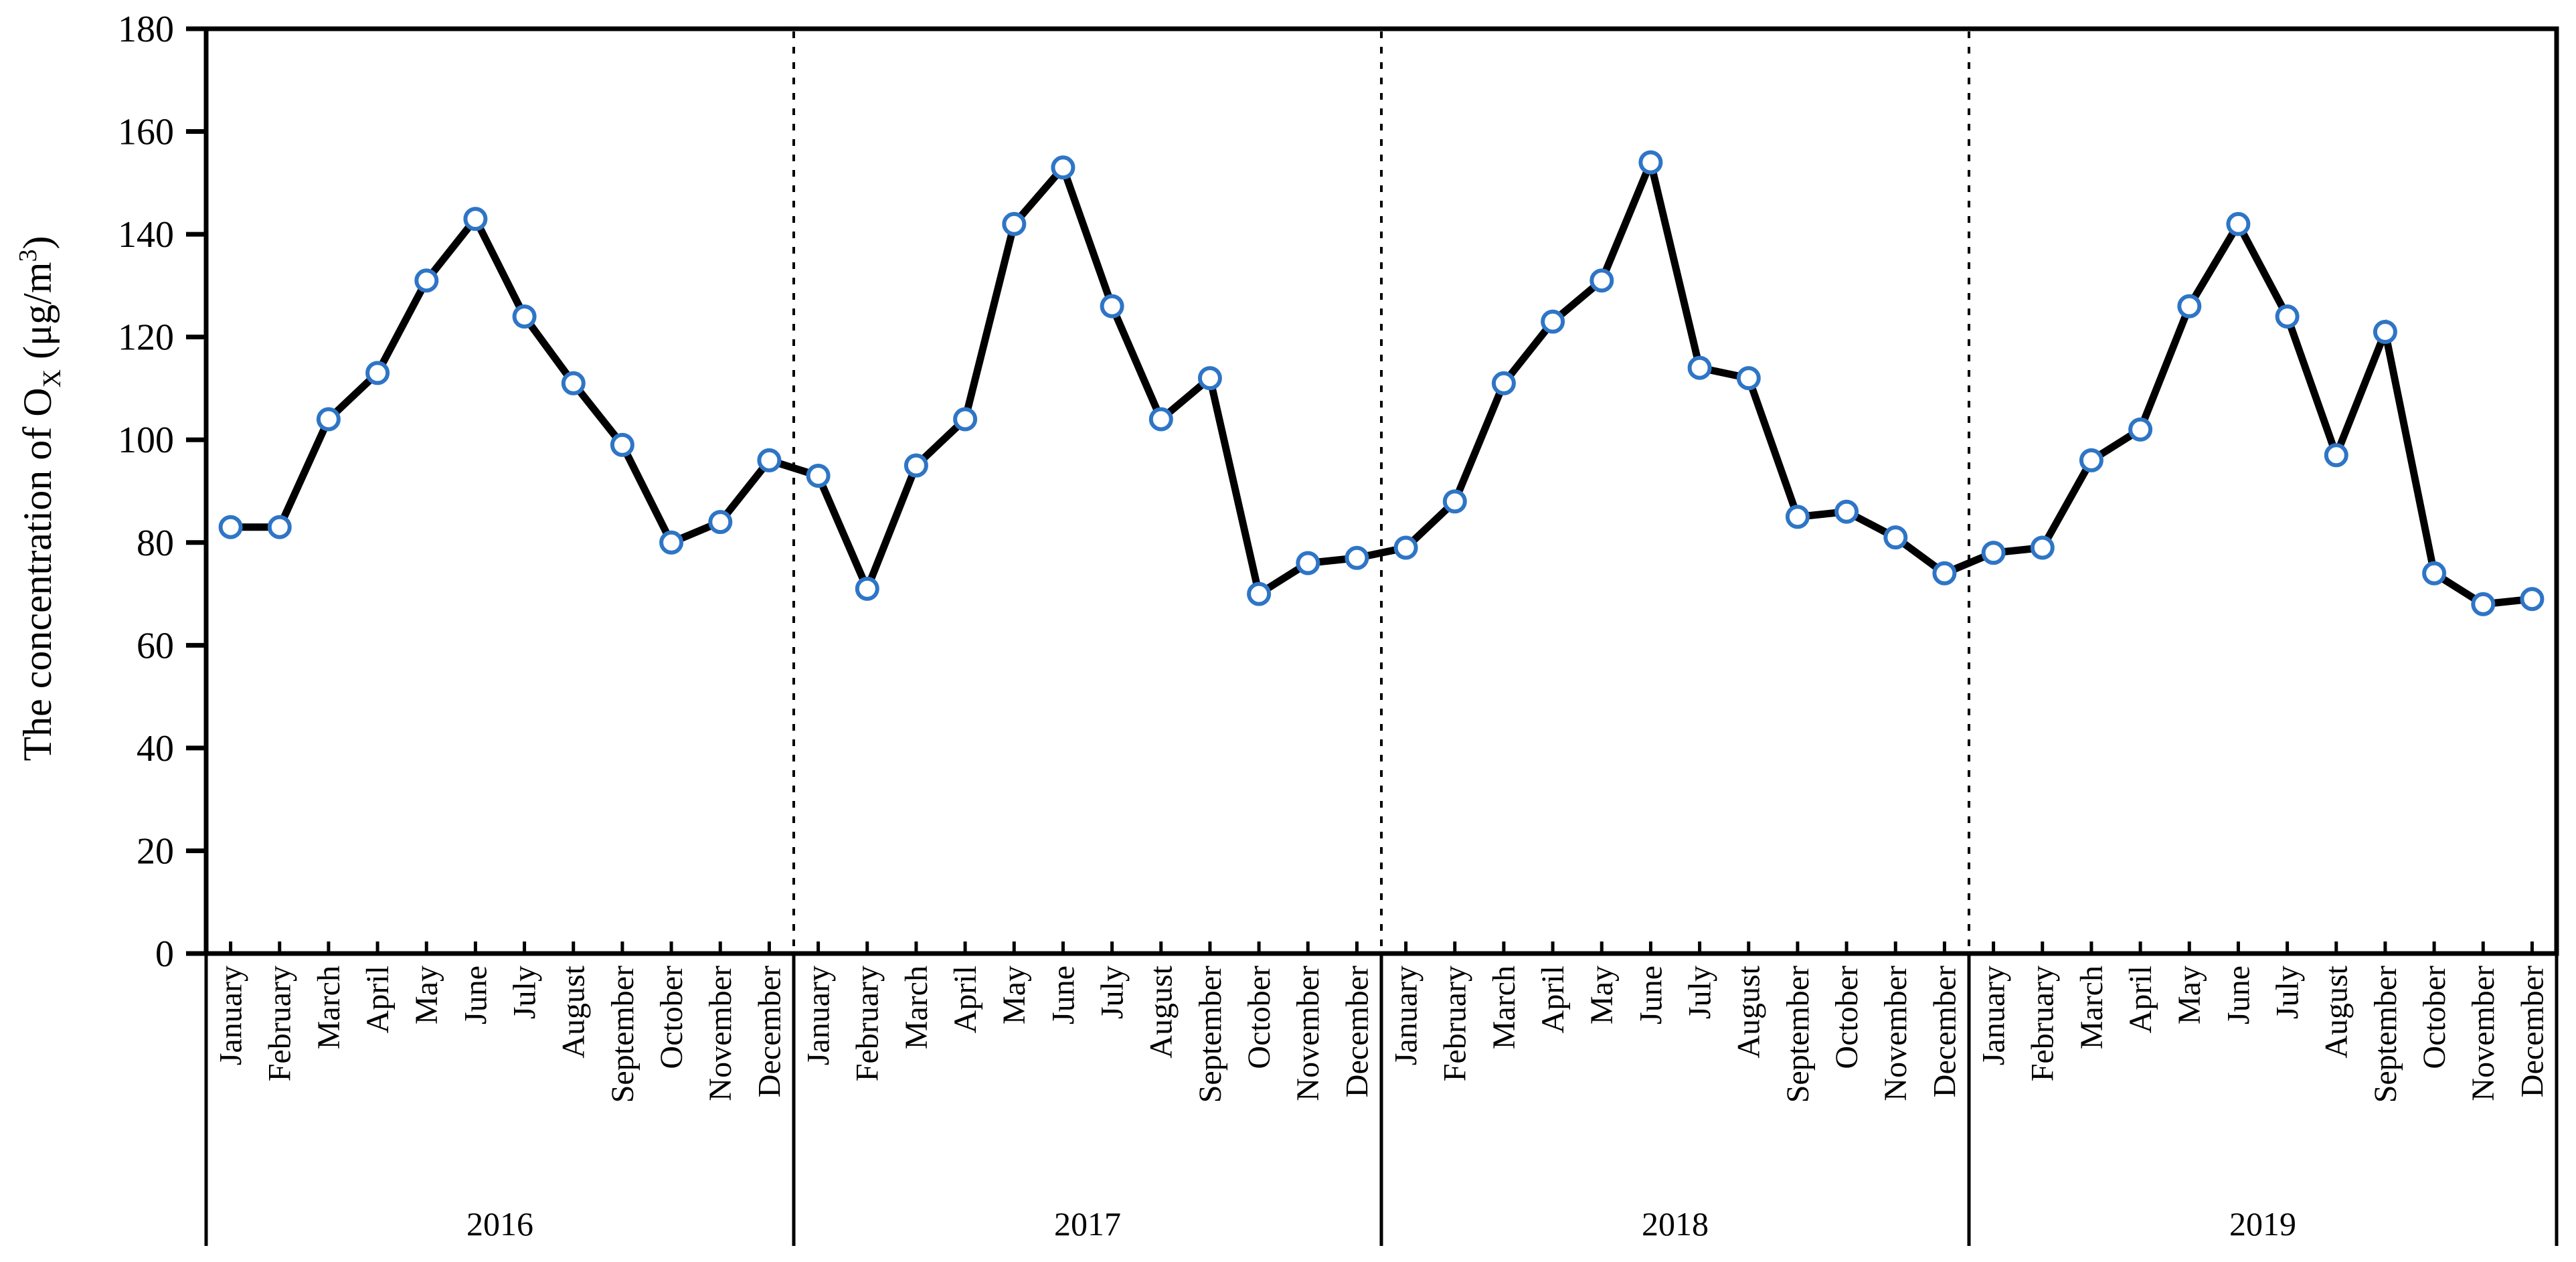 The height and width of the screenshot is (1262, 2576). Describe the element at coordinates (500, 1224) in the screenshot. I see `year-label: 2016` at that location.